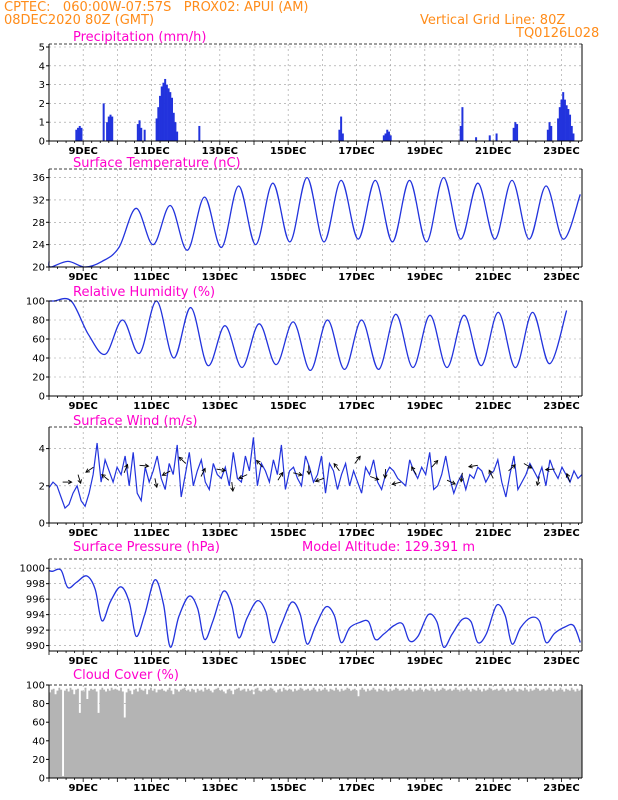 This screenshot has height=800, width=618. Describe the element at coordinates (32, 569) in the screenshot. I see `y-tick-label: 1000` at that location.